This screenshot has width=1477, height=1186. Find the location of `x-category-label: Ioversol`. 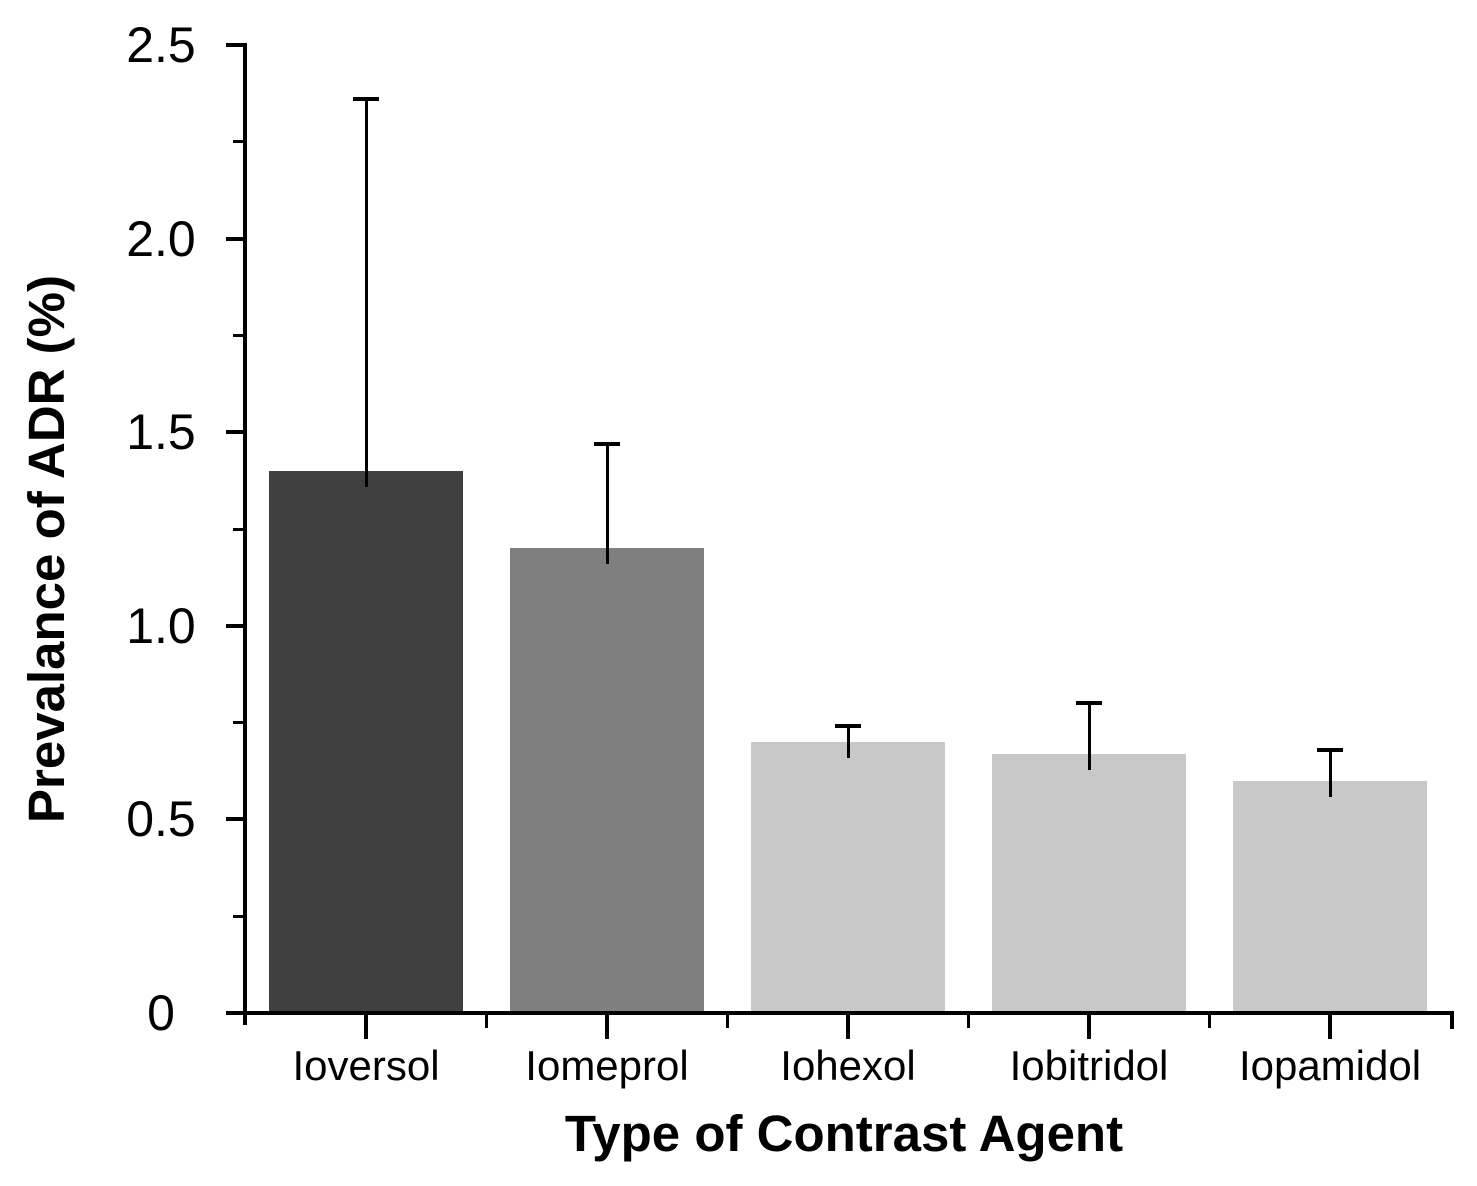

x-category-label: Ioversol is located at coordinates (366, 1065).